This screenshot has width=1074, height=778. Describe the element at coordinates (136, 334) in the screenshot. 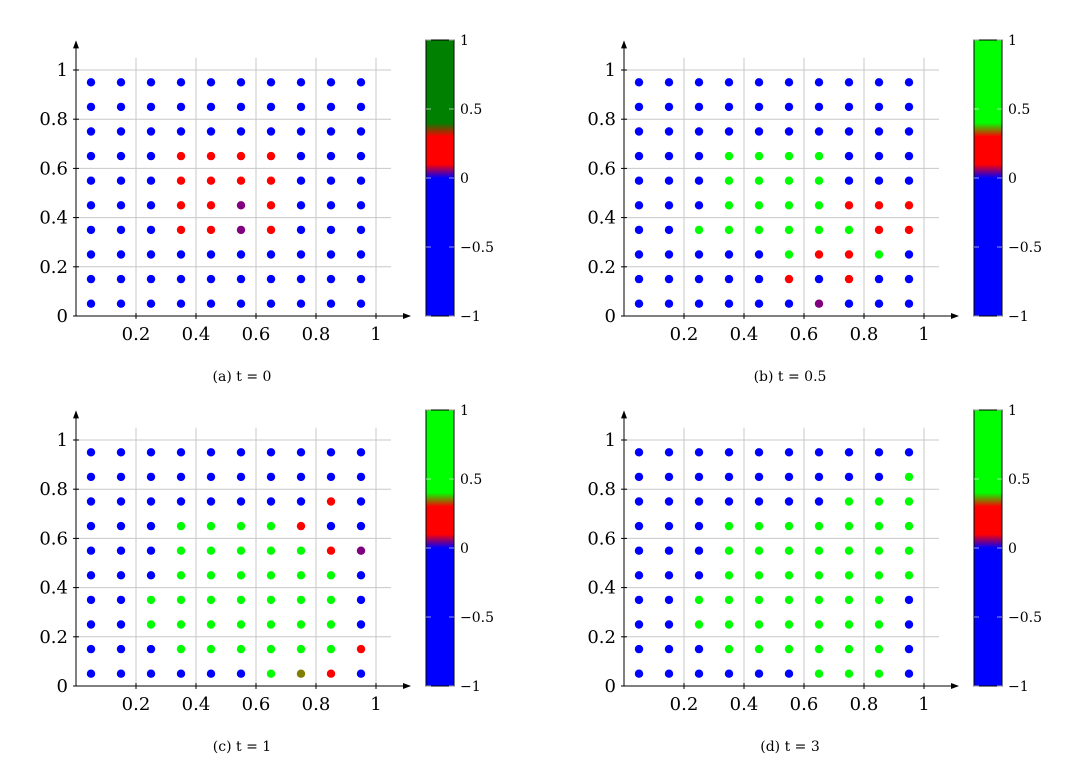

I see `x-tick-label: 0.2` at that location.